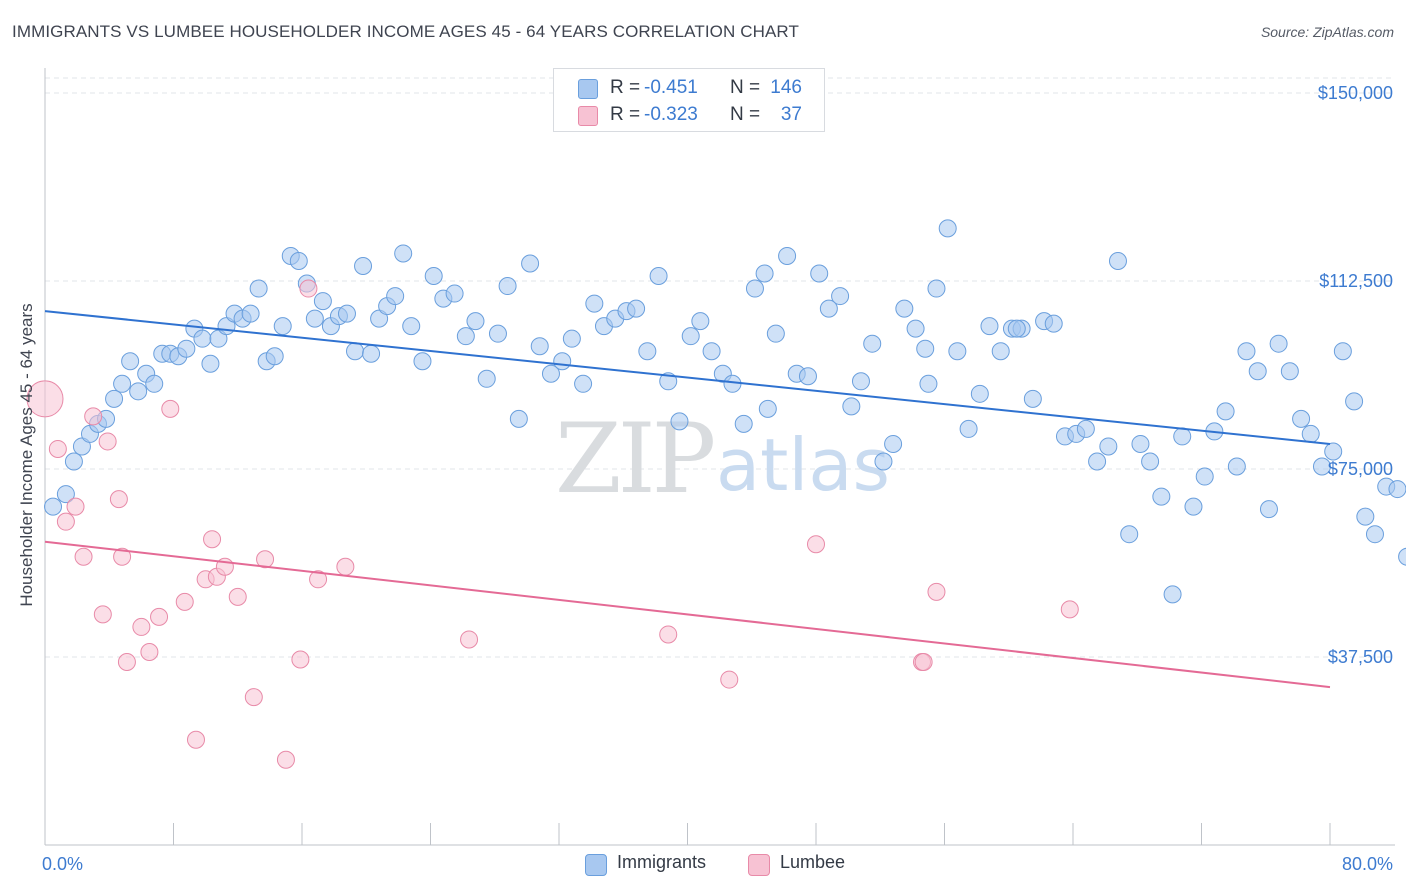 The width and height of the screenshot is (1406, 892). Describe the element at coordinates (1356, 281) in the screenshot. I see `y-tick-label: $112,500` at that location.